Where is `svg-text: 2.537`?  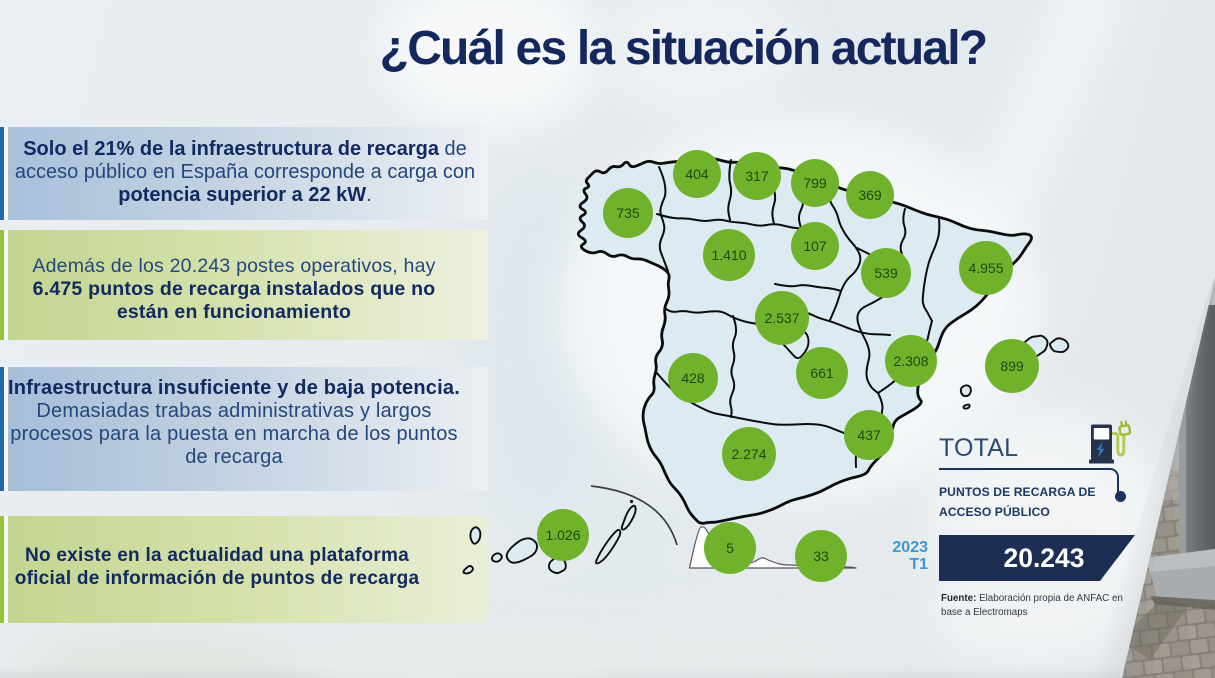 svg-text: 2.537 is located at coordinates (781, 318).